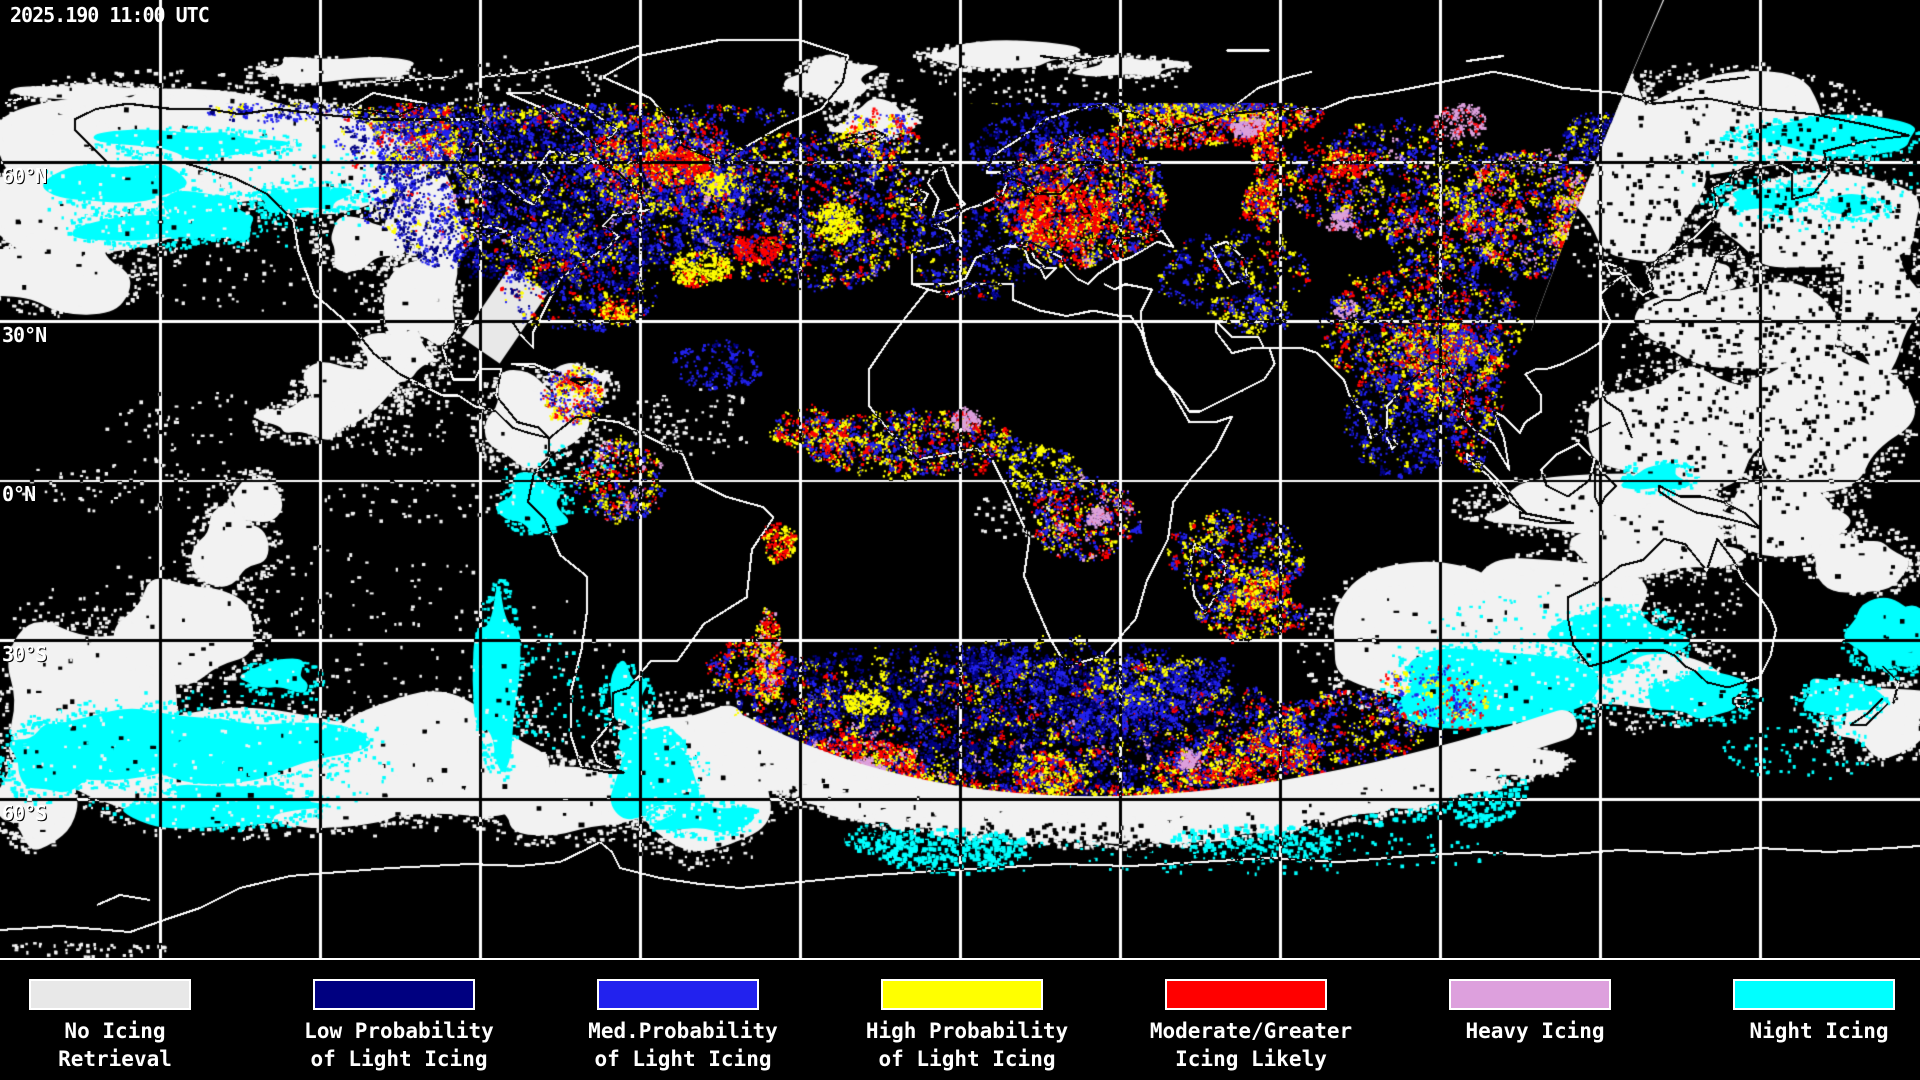 This screenshot has height=1080, width=1920. I want to click on legend-swatch-high-prob, so click(962, 994).